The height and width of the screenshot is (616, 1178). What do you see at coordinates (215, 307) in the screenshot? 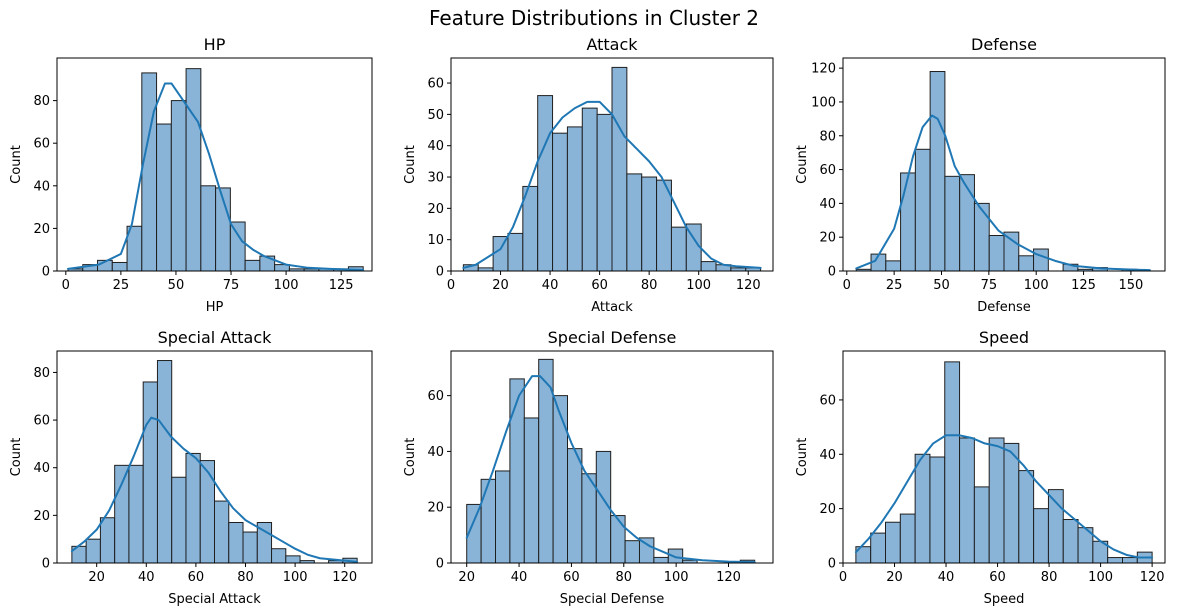
I see `x-axis-label: HP` at bounding box center [215, 307].